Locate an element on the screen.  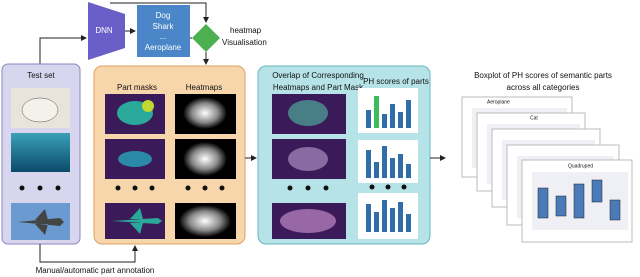
classes-box is located at coordinates (163, 31).